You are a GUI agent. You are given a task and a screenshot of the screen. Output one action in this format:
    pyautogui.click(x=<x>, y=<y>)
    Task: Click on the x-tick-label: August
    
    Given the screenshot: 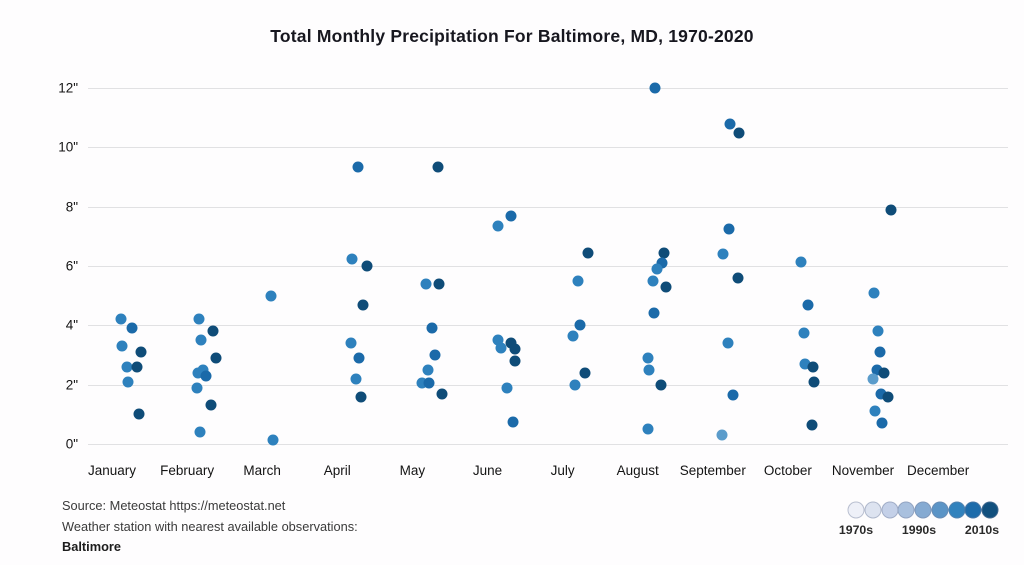 What is the action you would take?
    pyautogui.click(x=637, y=470)
    